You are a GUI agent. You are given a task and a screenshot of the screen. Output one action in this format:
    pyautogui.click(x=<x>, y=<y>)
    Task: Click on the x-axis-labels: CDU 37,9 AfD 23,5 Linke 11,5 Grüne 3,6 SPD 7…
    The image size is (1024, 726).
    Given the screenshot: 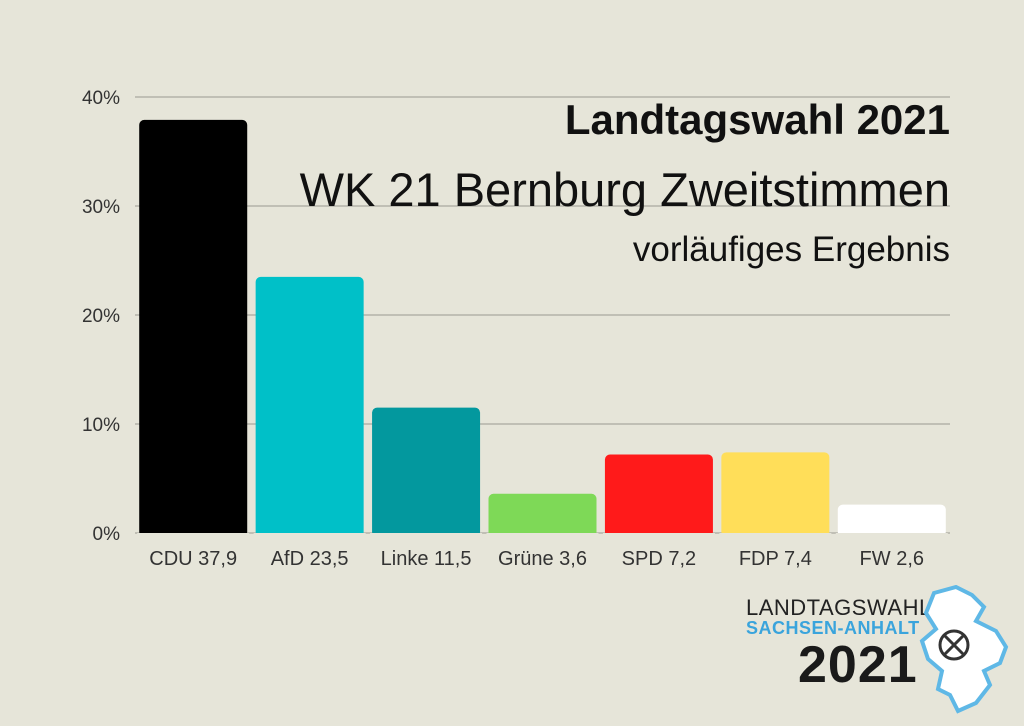 What is the action you would take?
    pyautogui.click(x=536, y=559)
    